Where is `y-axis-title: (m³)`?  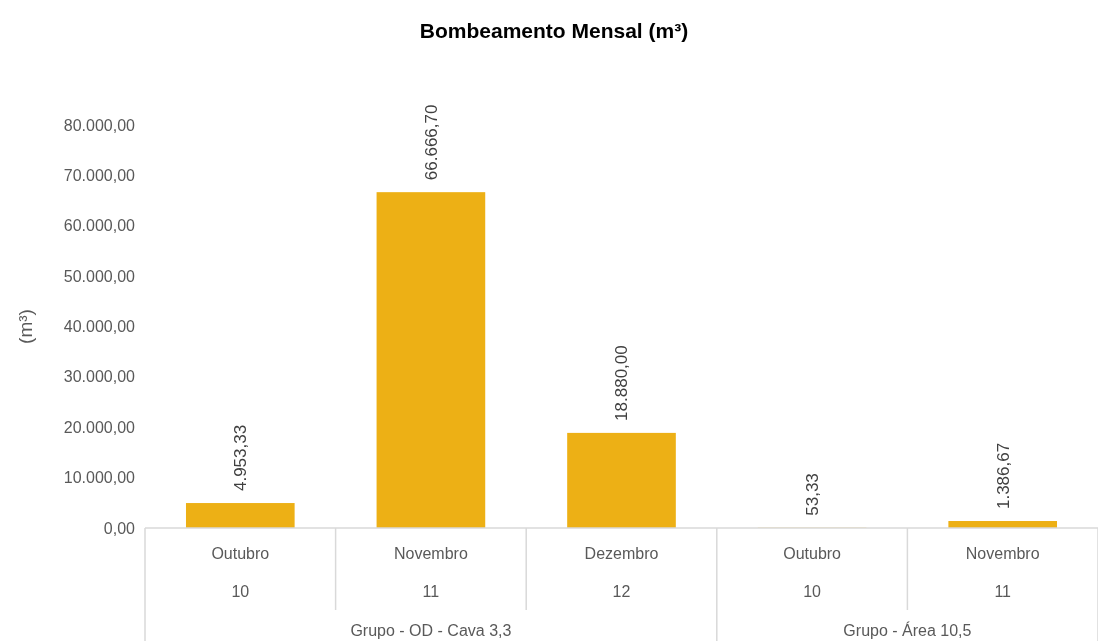 y-axis-title: (m³) is located at coordinates (25, 326).